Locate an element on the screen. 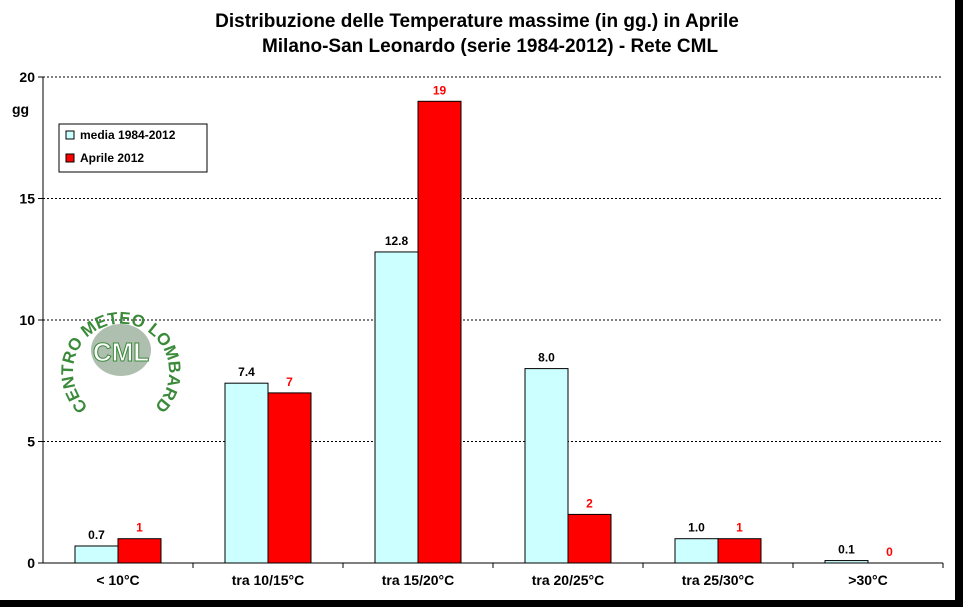 Image resolution: width=963 pixels, height=607 pixels. x-category-label: < 10°C is located at coordinates (117, 580).